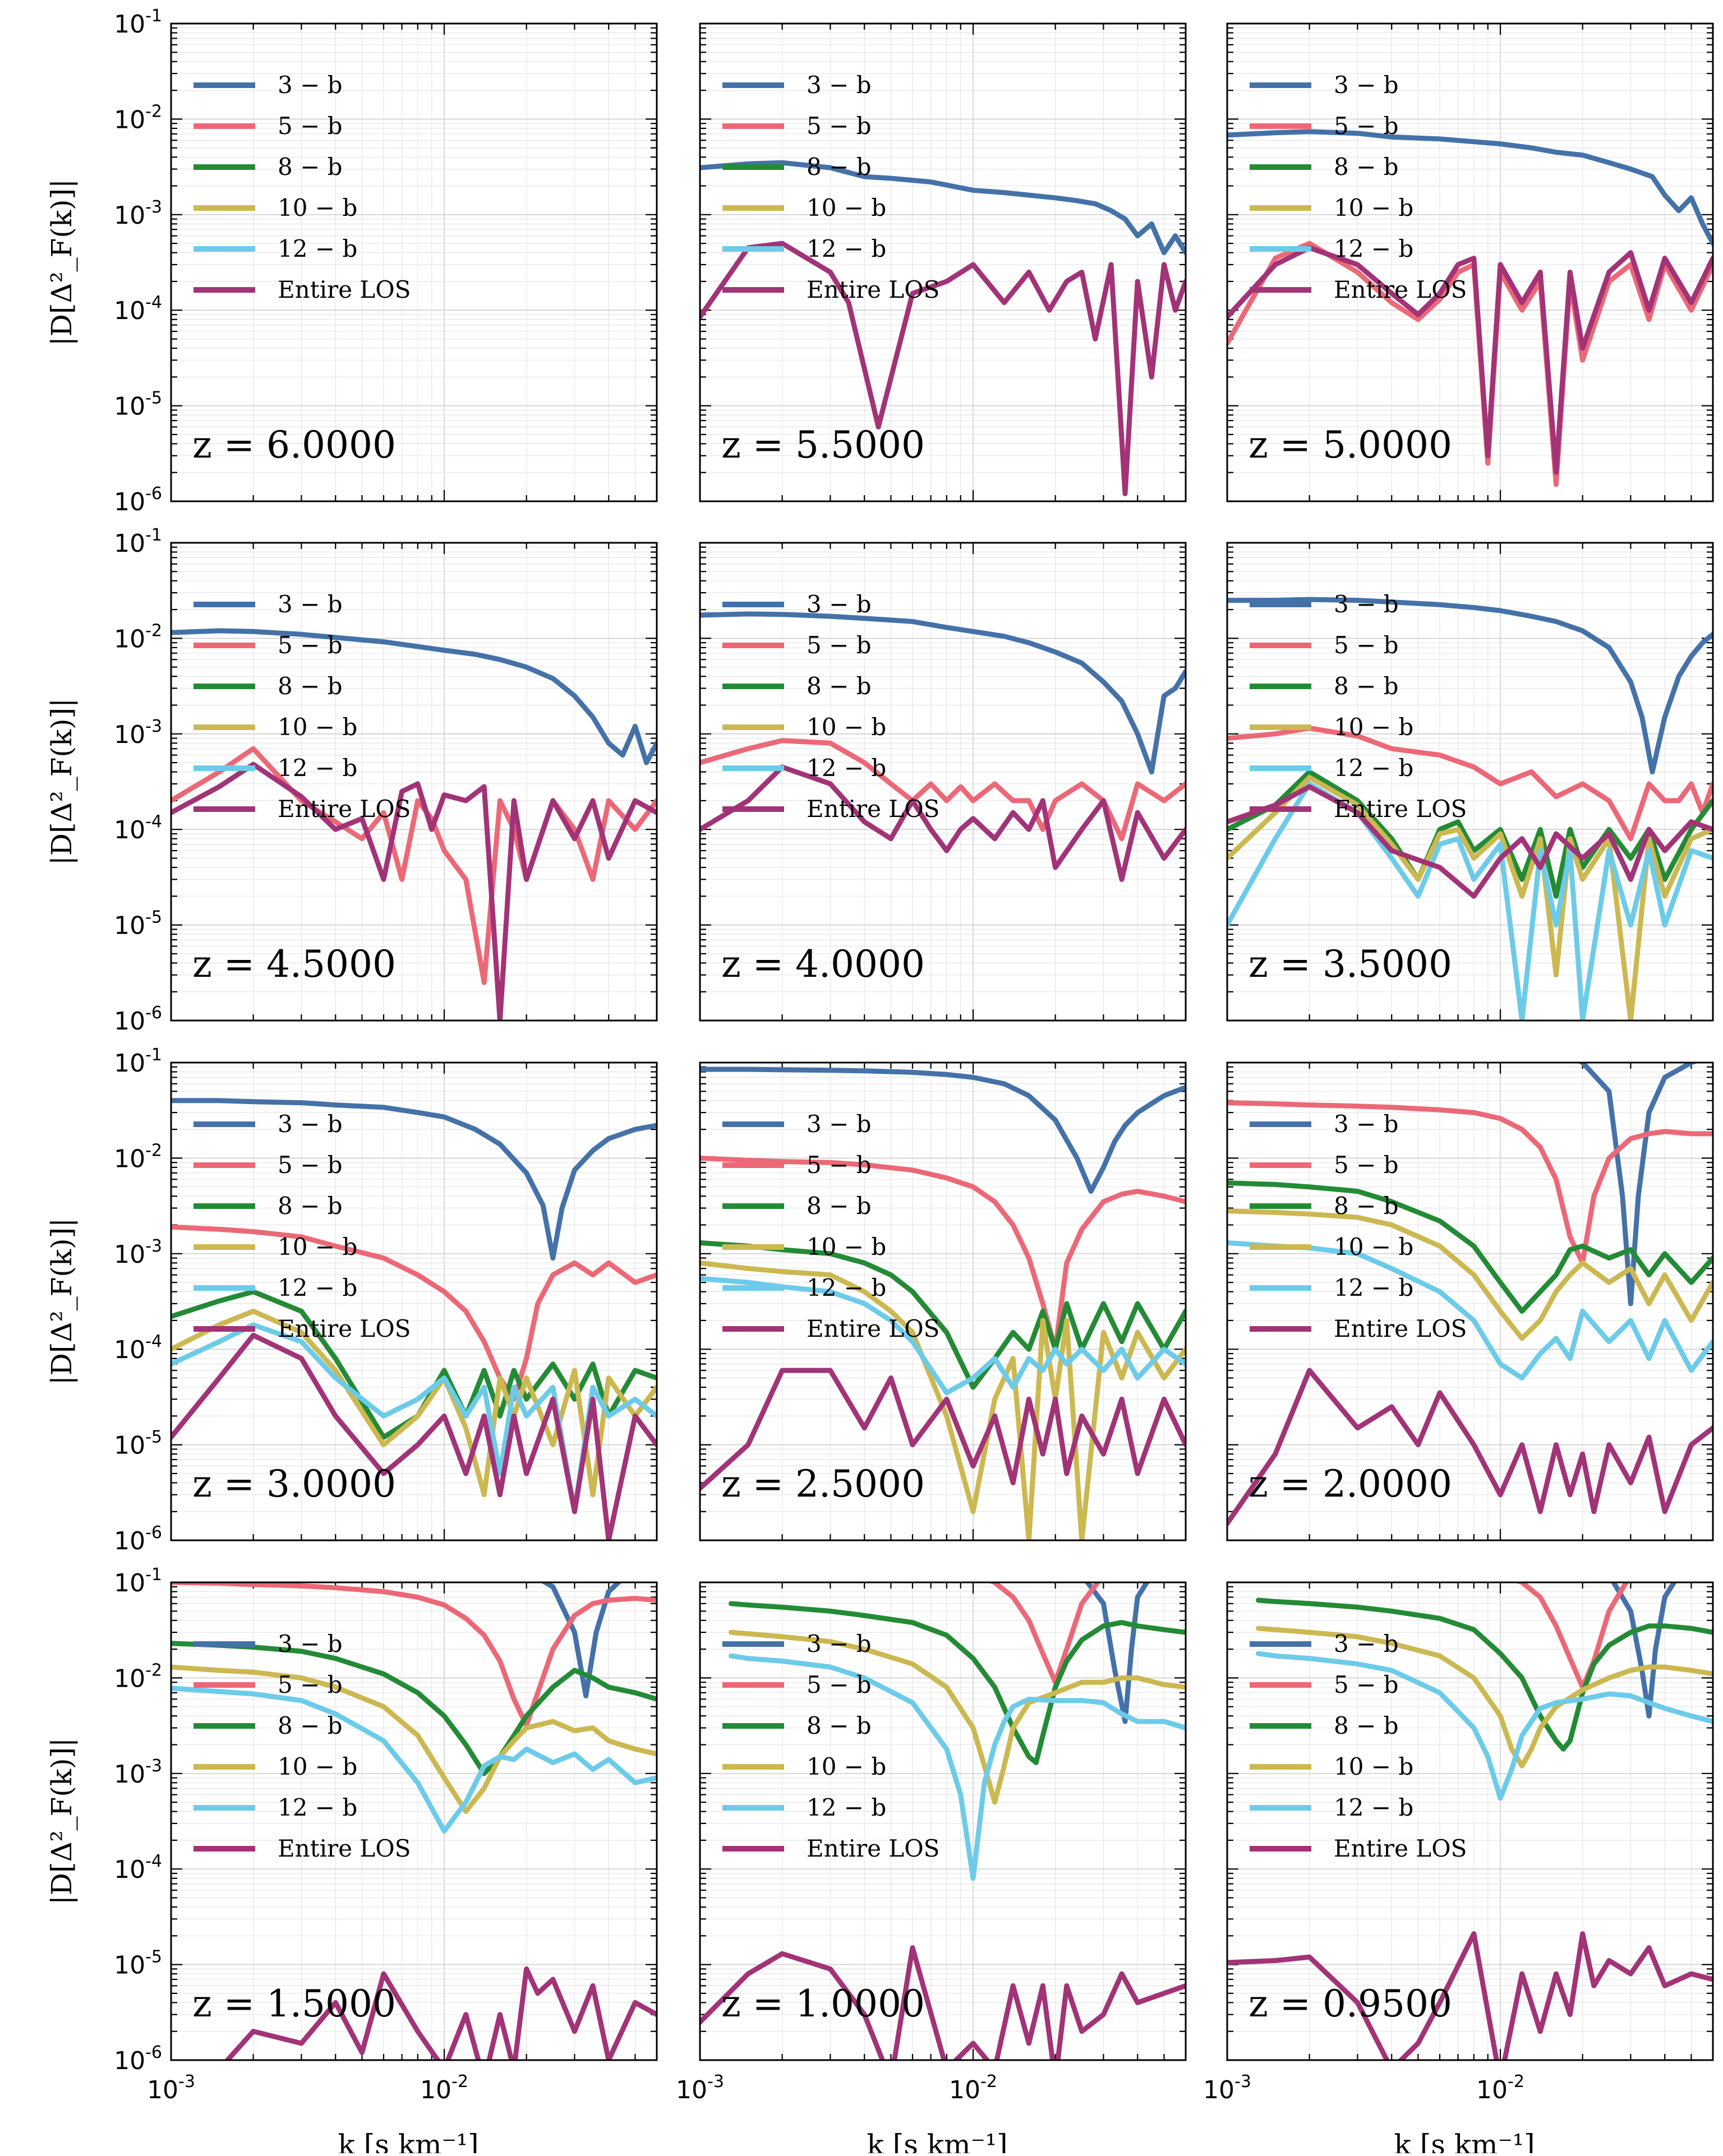 The height and width of the screenshot is (2156, 1723). Describe the element at coordinates (138, 1348) in the screenshot. I see `y-tick-label: 10⁻⁴` at that location.